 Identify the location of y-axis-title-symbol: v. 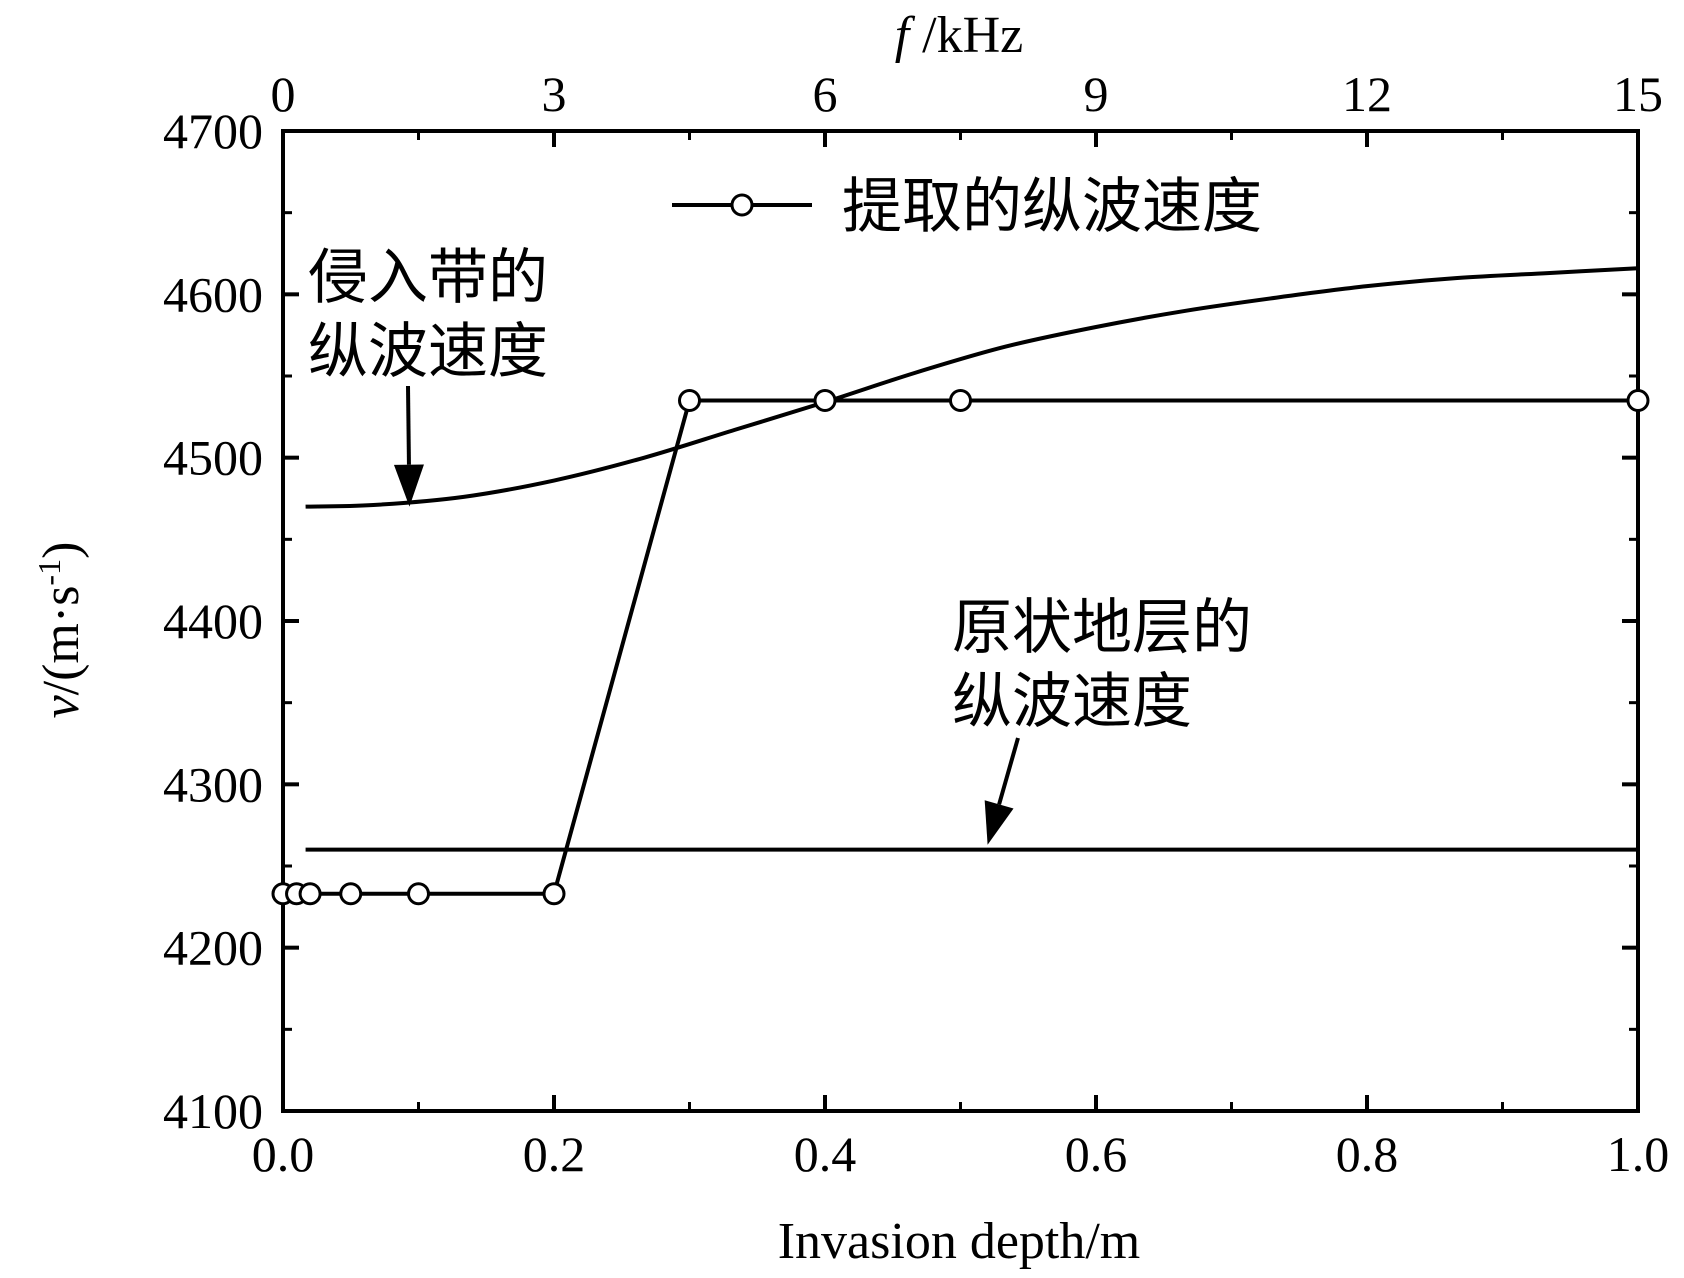
(61, 706).